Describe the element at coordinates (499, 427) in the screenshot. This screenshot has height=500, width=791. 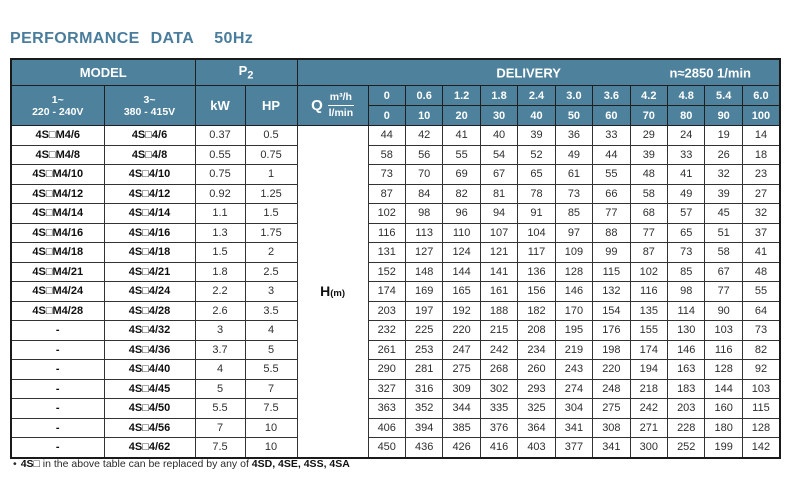
I see `head-value-cell: 376` at that location.